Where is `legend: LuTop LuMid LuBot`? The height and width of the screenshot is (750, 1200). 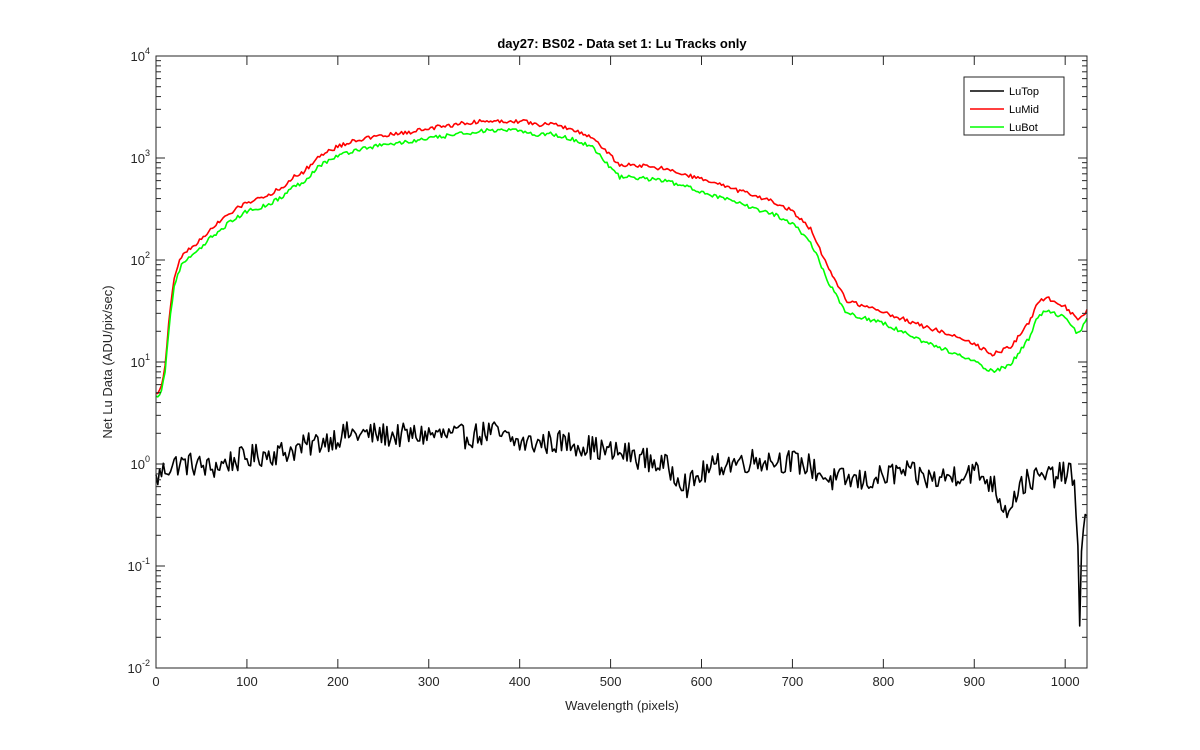 legend: LuTop LuMid LuBot is located at coordinates (1014, 106).